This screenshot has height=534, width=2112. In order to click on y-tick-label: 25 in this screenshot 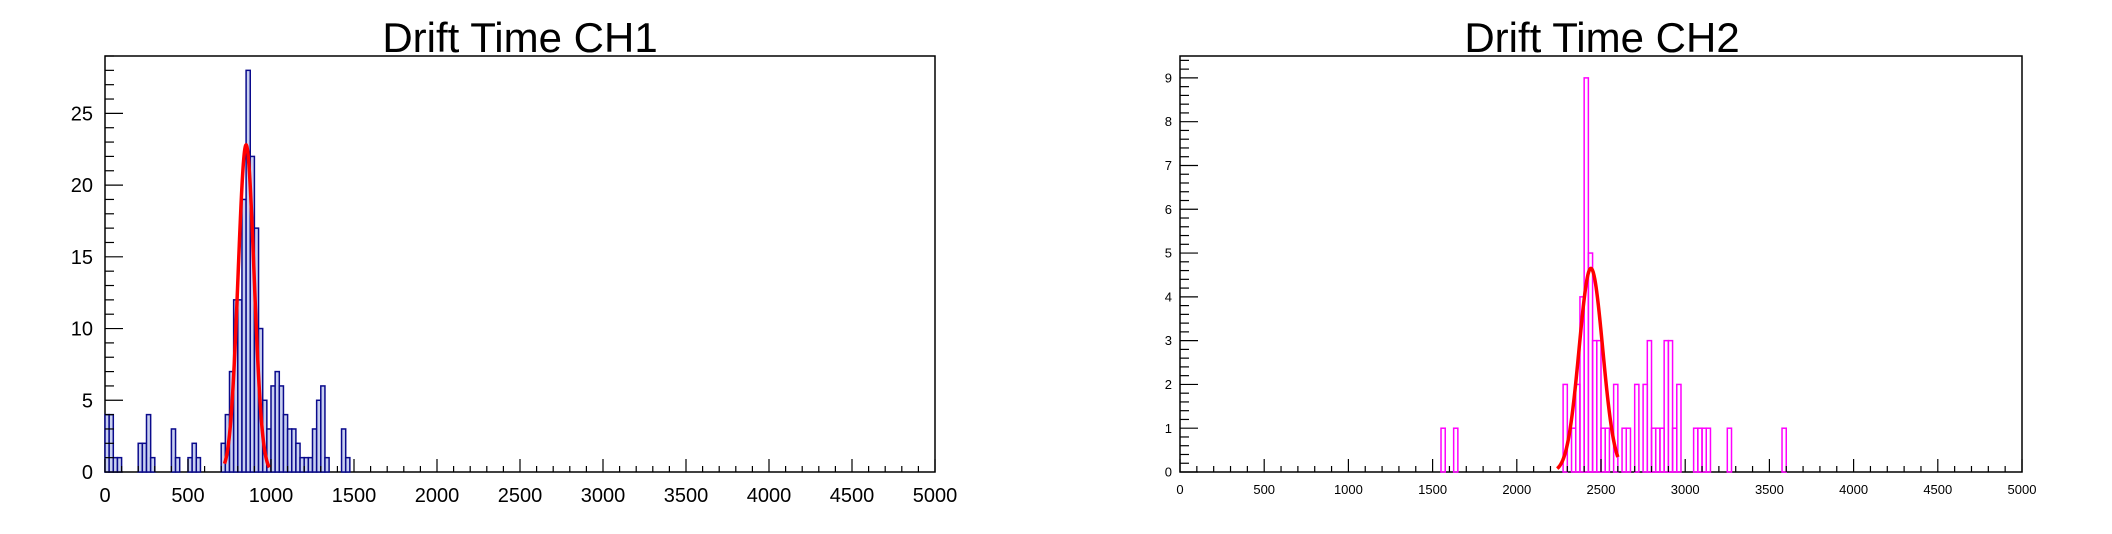, I will do `click(82, 114)`.